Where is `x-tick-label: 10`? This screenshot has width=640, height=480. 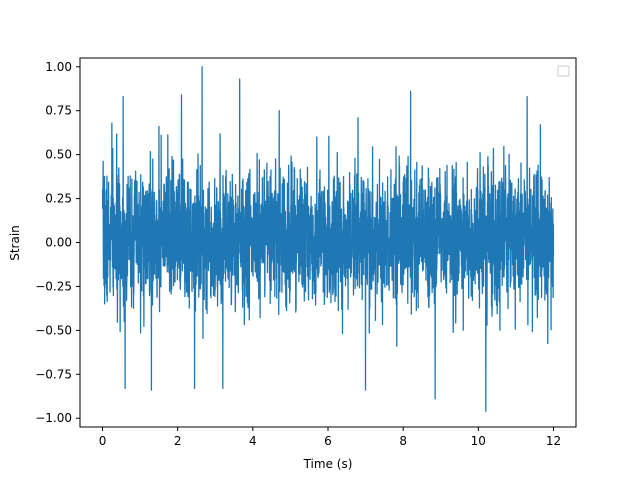
x-tick-label: 10 is located at coordinates (478, 441).